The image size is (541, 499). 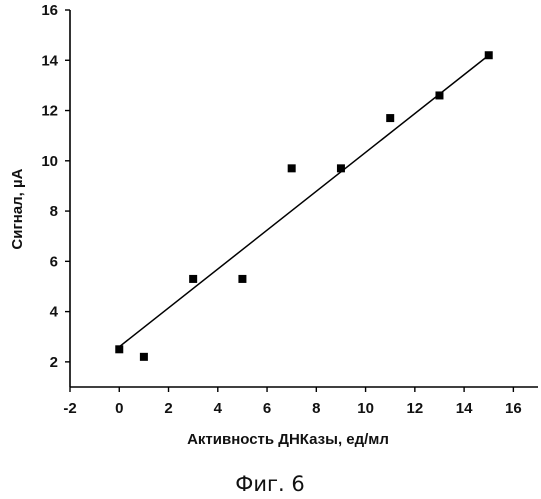 What do you see at coordinates (365, 408) in the screenshot?
I see `x-tick-label: 10` at bounding box center [365, 408].